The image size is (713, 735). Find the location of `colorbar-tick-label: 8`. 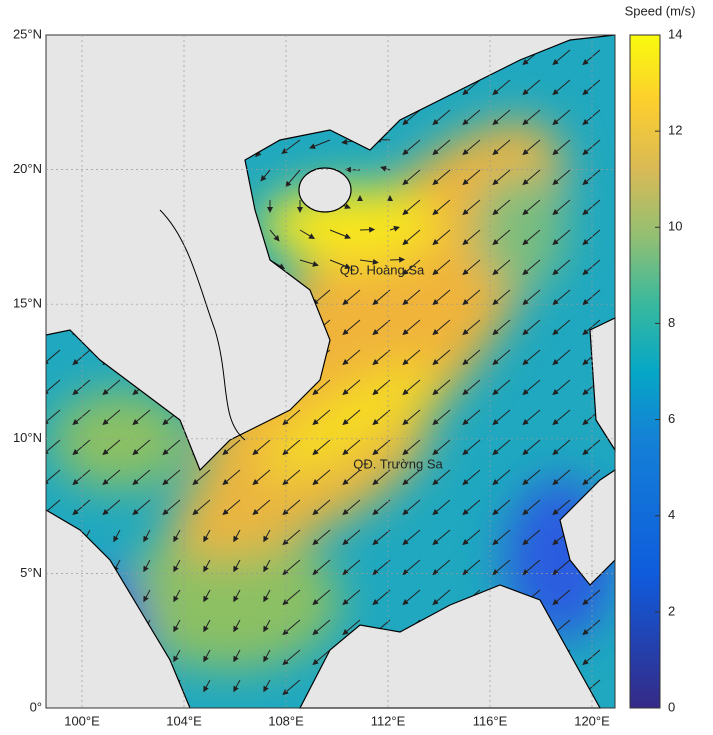

colorbar-tick-label: 8 is located at coordinates (671, 322).